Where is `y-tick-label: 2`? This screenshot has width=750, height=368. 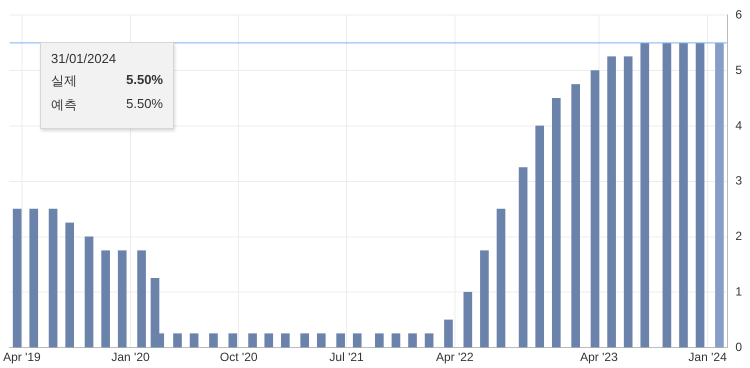
y-tick-label: 2 is located at coordinates (738, 236).